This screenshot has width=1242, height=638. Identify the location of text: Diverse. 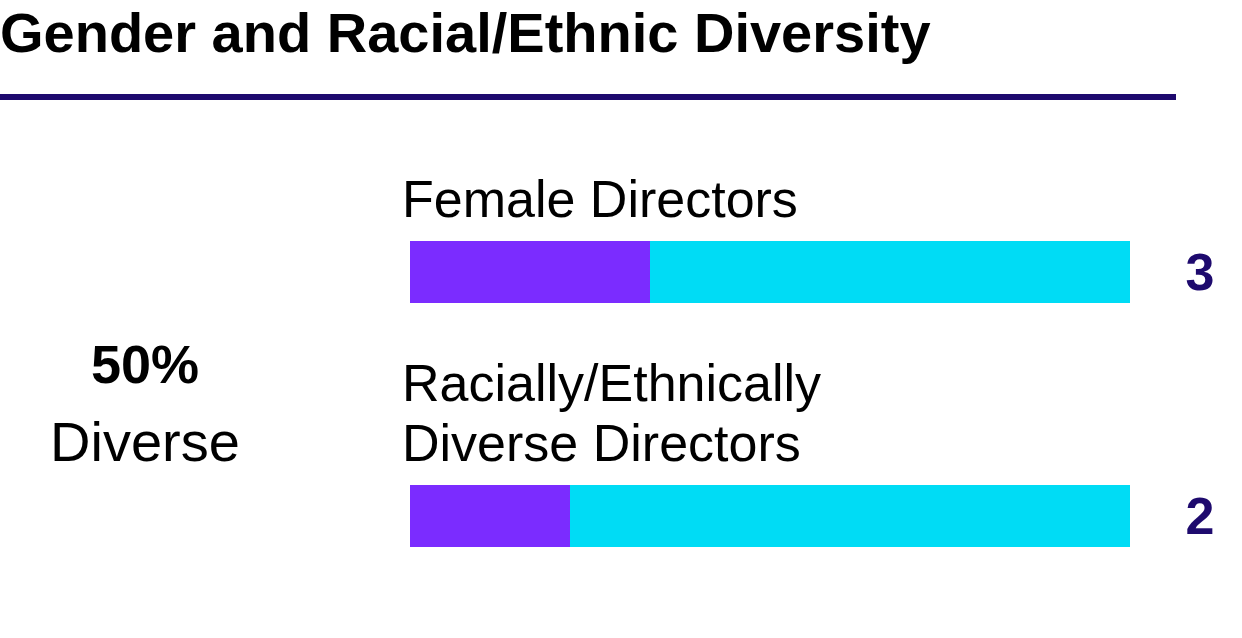
(145, 442).